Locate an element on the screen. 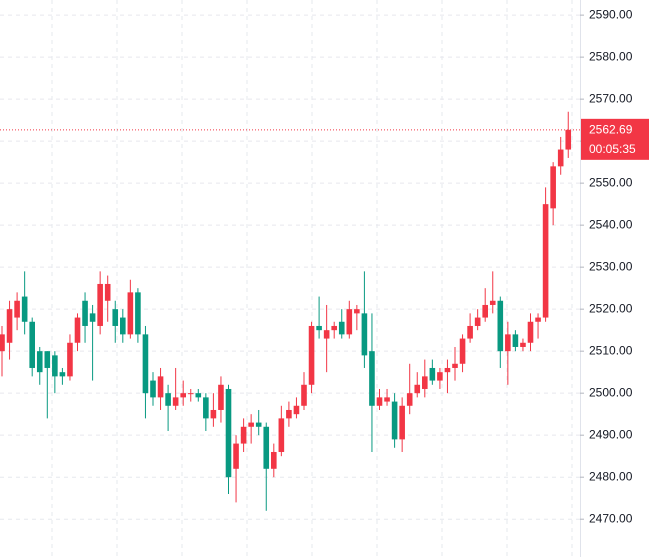  y-tick-label: 2550.00 is located at coordinates (611, 182).